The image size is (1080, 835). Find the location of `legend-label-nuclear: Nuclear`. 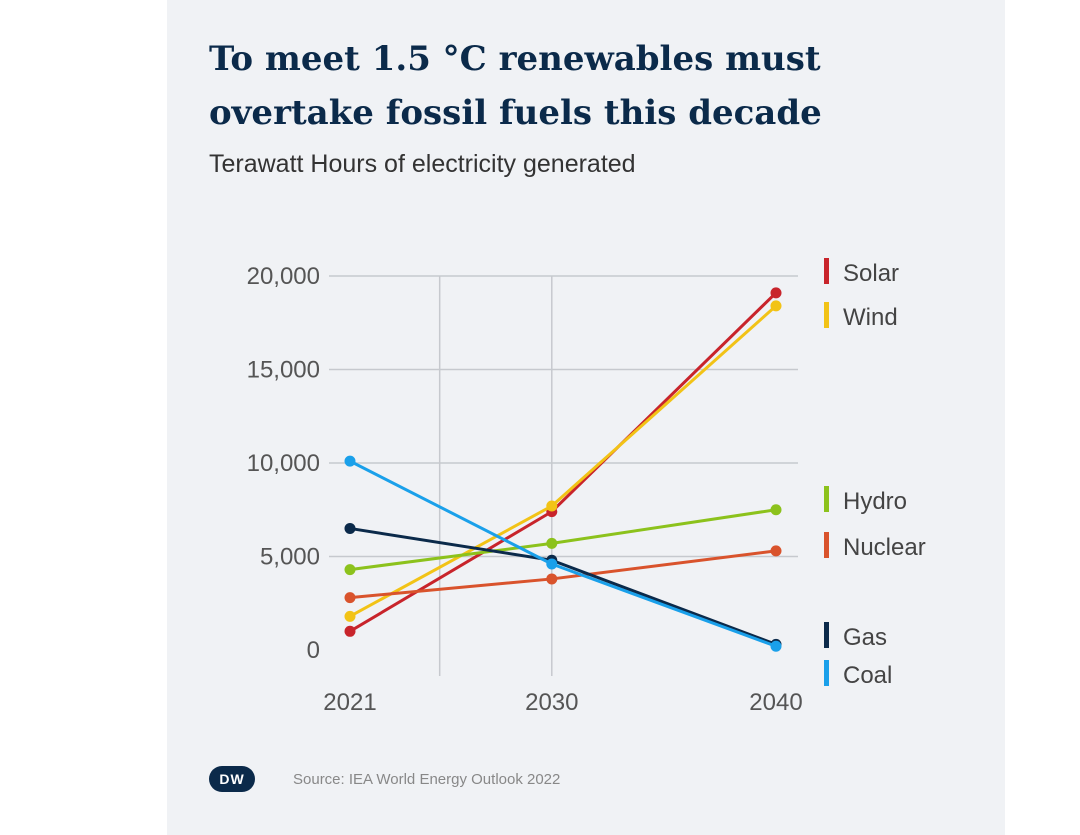

legend-label-nuclear: Nuclear is located at coordinates (884, 547).